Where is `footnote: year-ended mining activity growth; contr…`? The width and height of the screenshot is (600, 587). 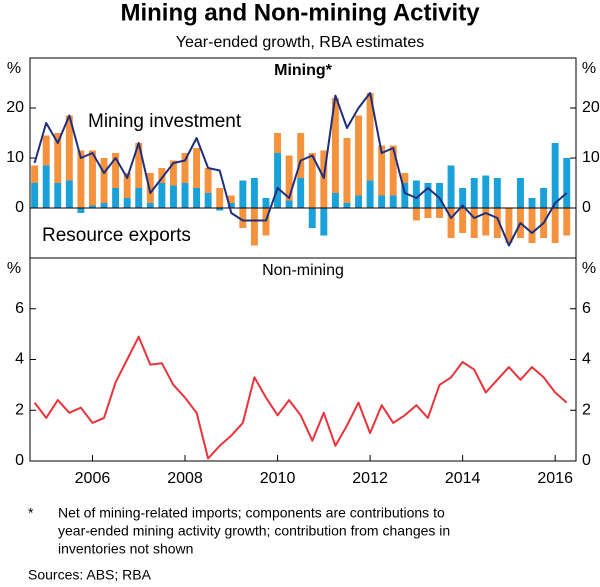 footnote: year-ended mining activity growth; contr… is located at coordinates (254, 531).